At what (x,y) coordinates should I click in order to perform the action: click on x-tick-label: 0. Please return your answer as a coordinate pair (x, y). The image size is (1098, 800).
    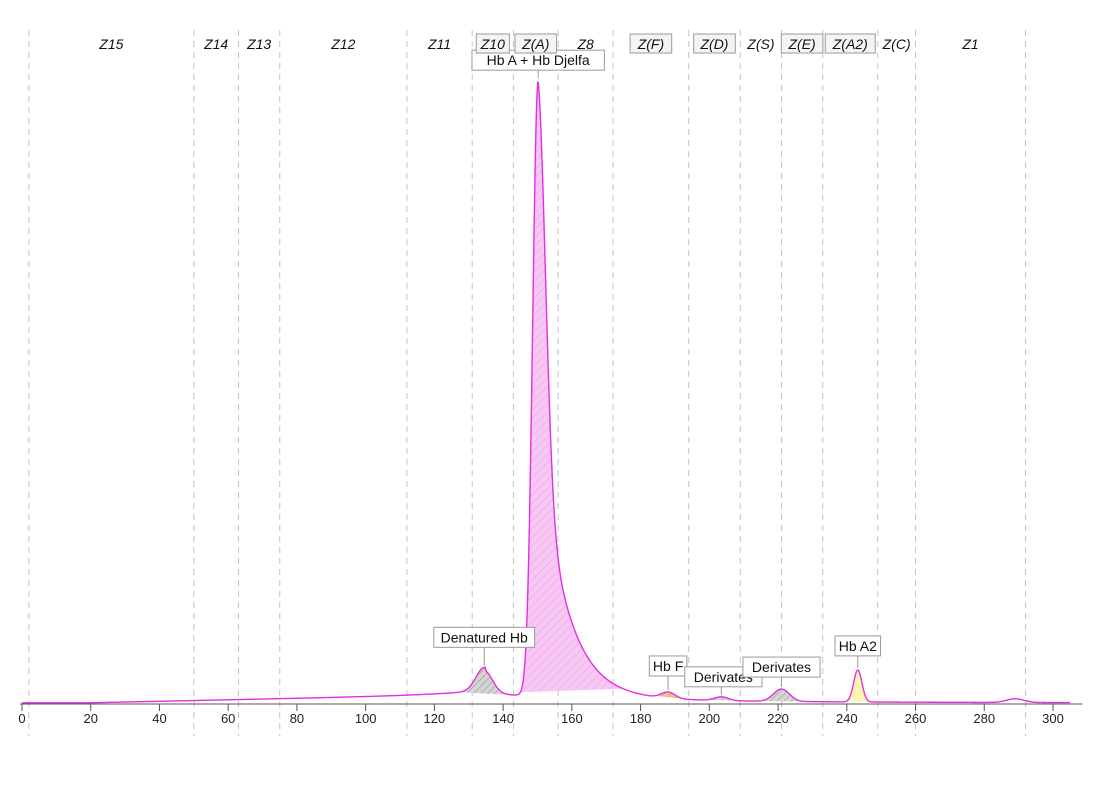
    Looking at the image, I should click on (21, 718).